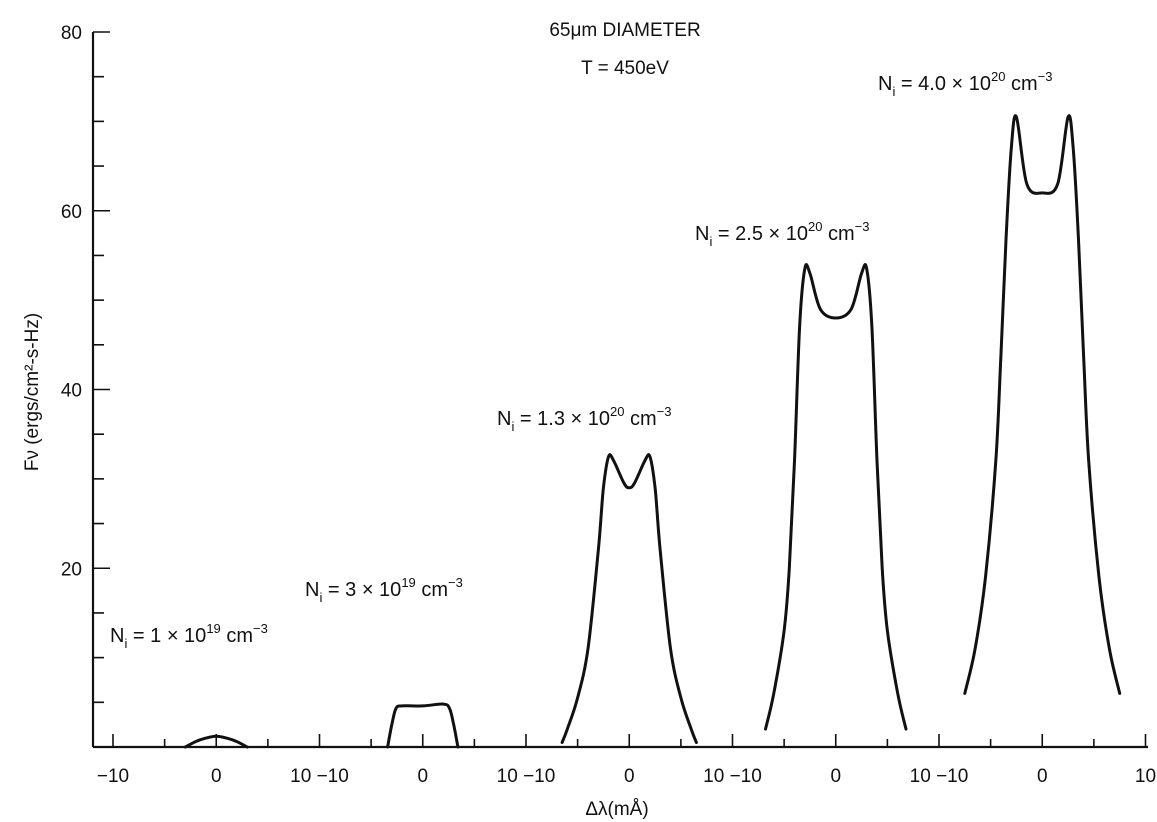 The height and width of the screenshot is (822, 1157). I want to click on y-tick-label: 40, so click(71, 391).